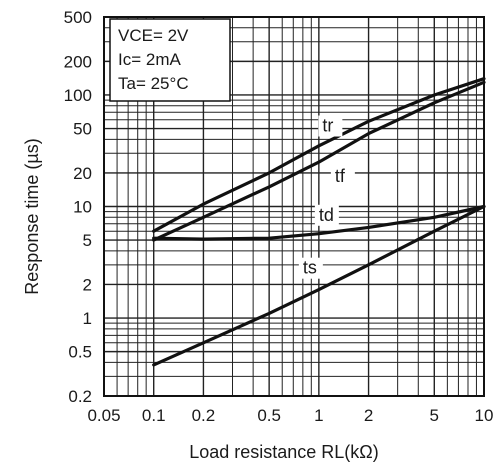  Describe the element at coordinates (87, 240) in the screenshot. I see `y-tick-label: 5` at that location.